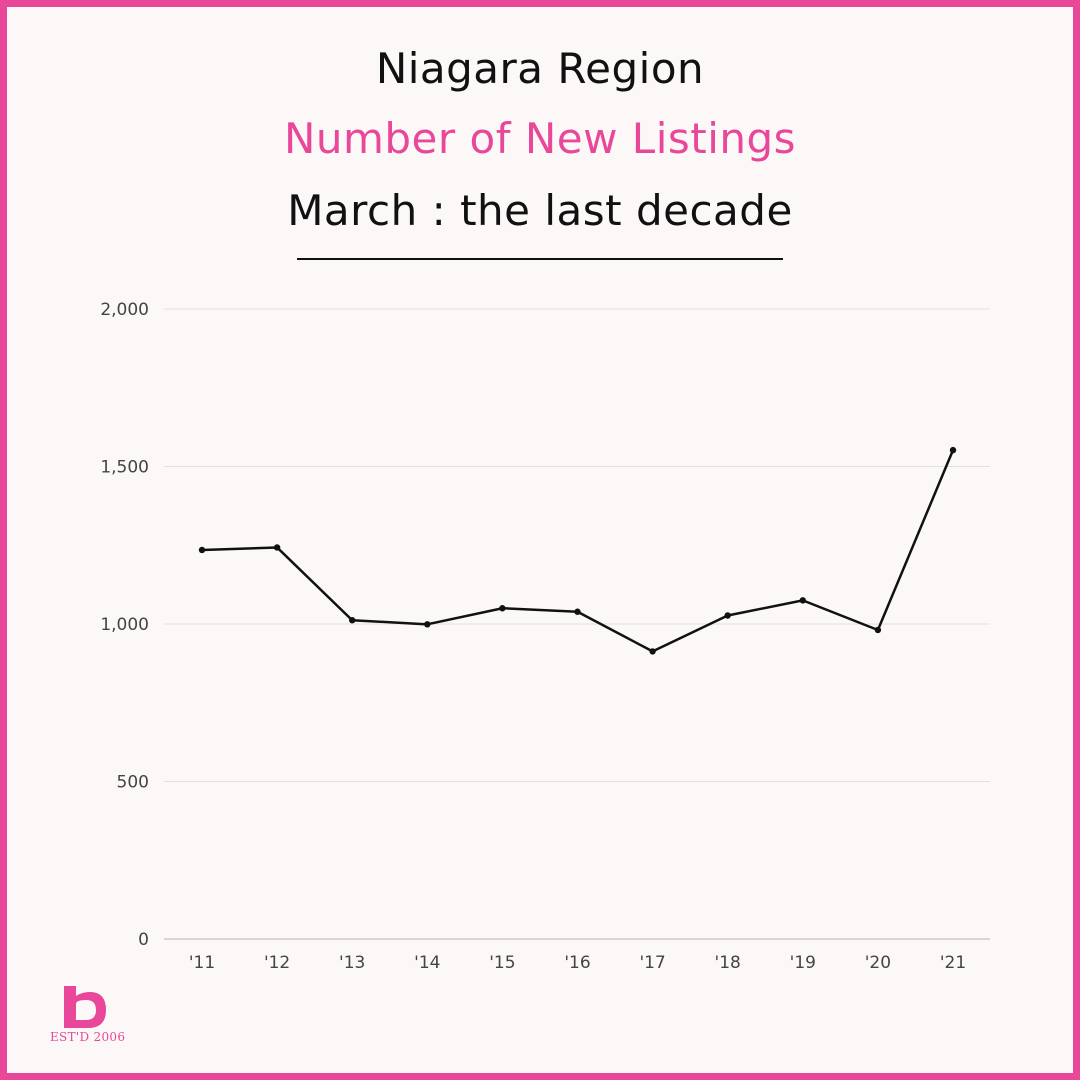 The height and width of the screenshot is (1080, 1080). Describe the element at coordinates (803, 963) in the screenshot. I see `x-tick-label: '19` at that location.